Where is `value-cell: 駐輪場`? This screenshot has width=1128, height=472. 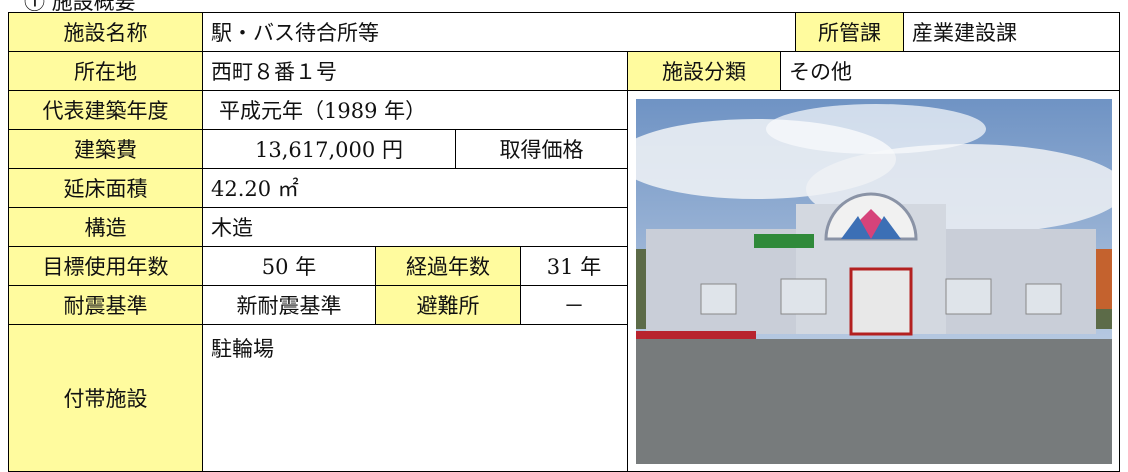 value-cell: 駐輪場 is located at coordinates (415, 398).